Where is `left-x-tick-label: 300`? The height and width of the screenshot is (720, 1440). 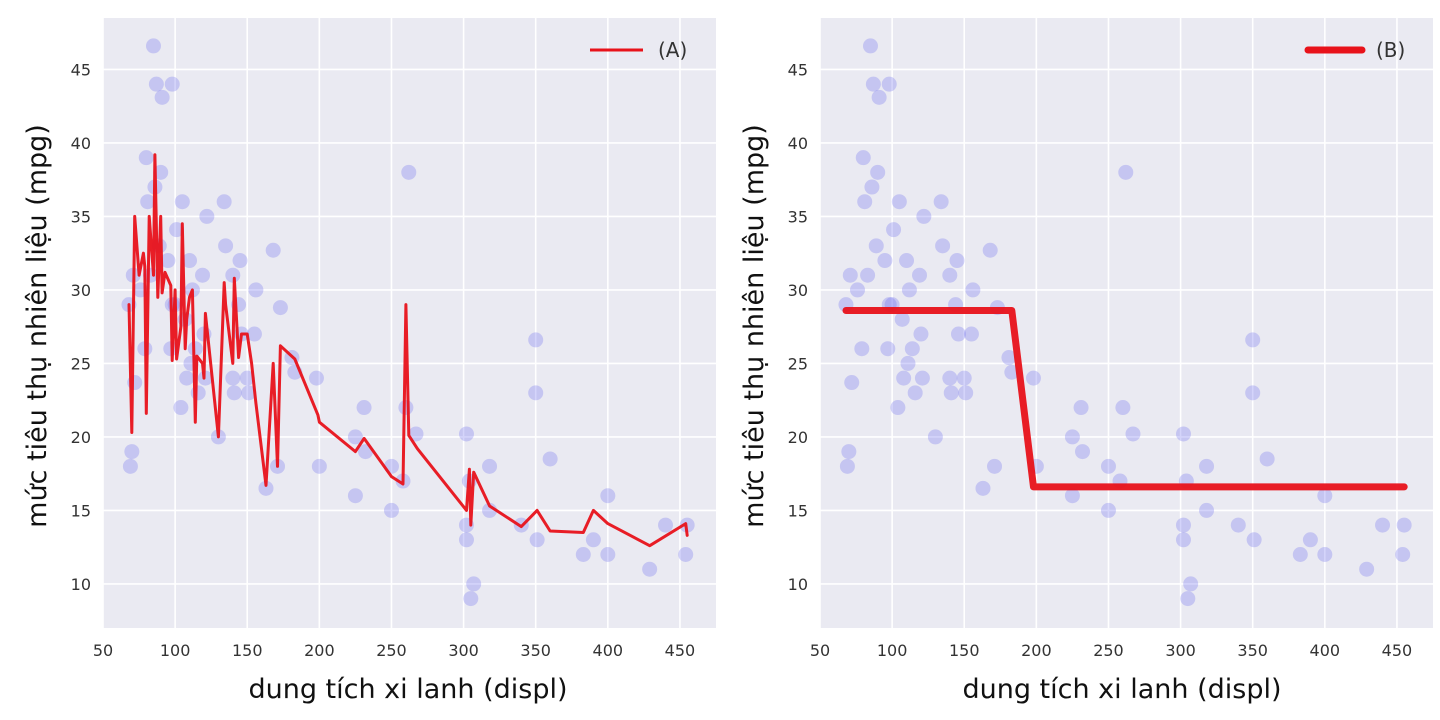 left-x-tick-label: 300 is located at coordinates (463, 650).